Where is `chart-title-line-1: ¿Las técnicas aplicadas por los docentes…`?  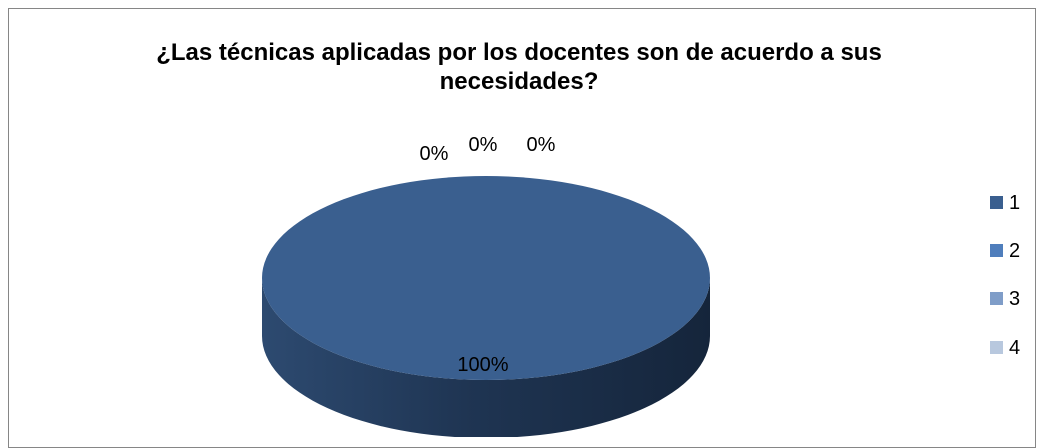
chart-title-line-1: ¿Las técnicas aplicadas por los docentes… is located at coordinates (519, 52).